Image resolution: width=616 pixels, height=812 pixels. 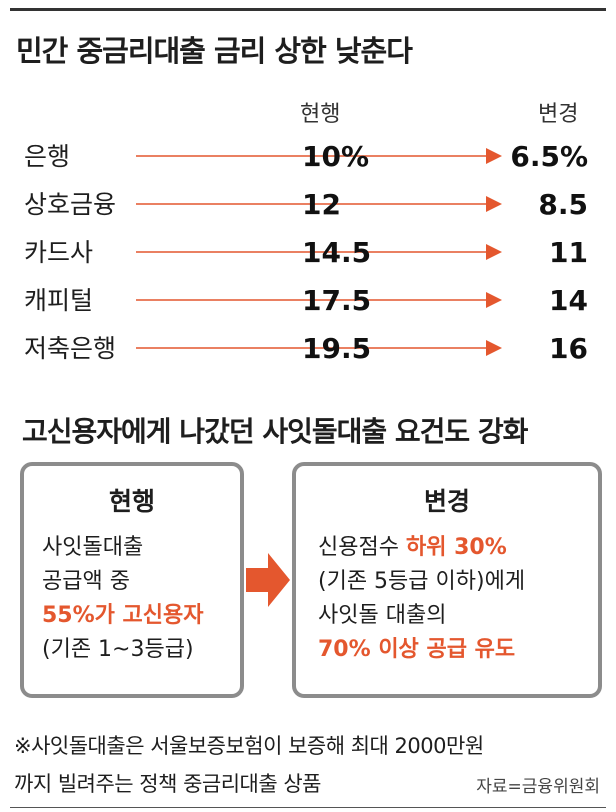 What do you see at coordinates (86, 581) in the screenshot?
I see `current-box-line2: 공급액 중` at bounding box center [86, 581].